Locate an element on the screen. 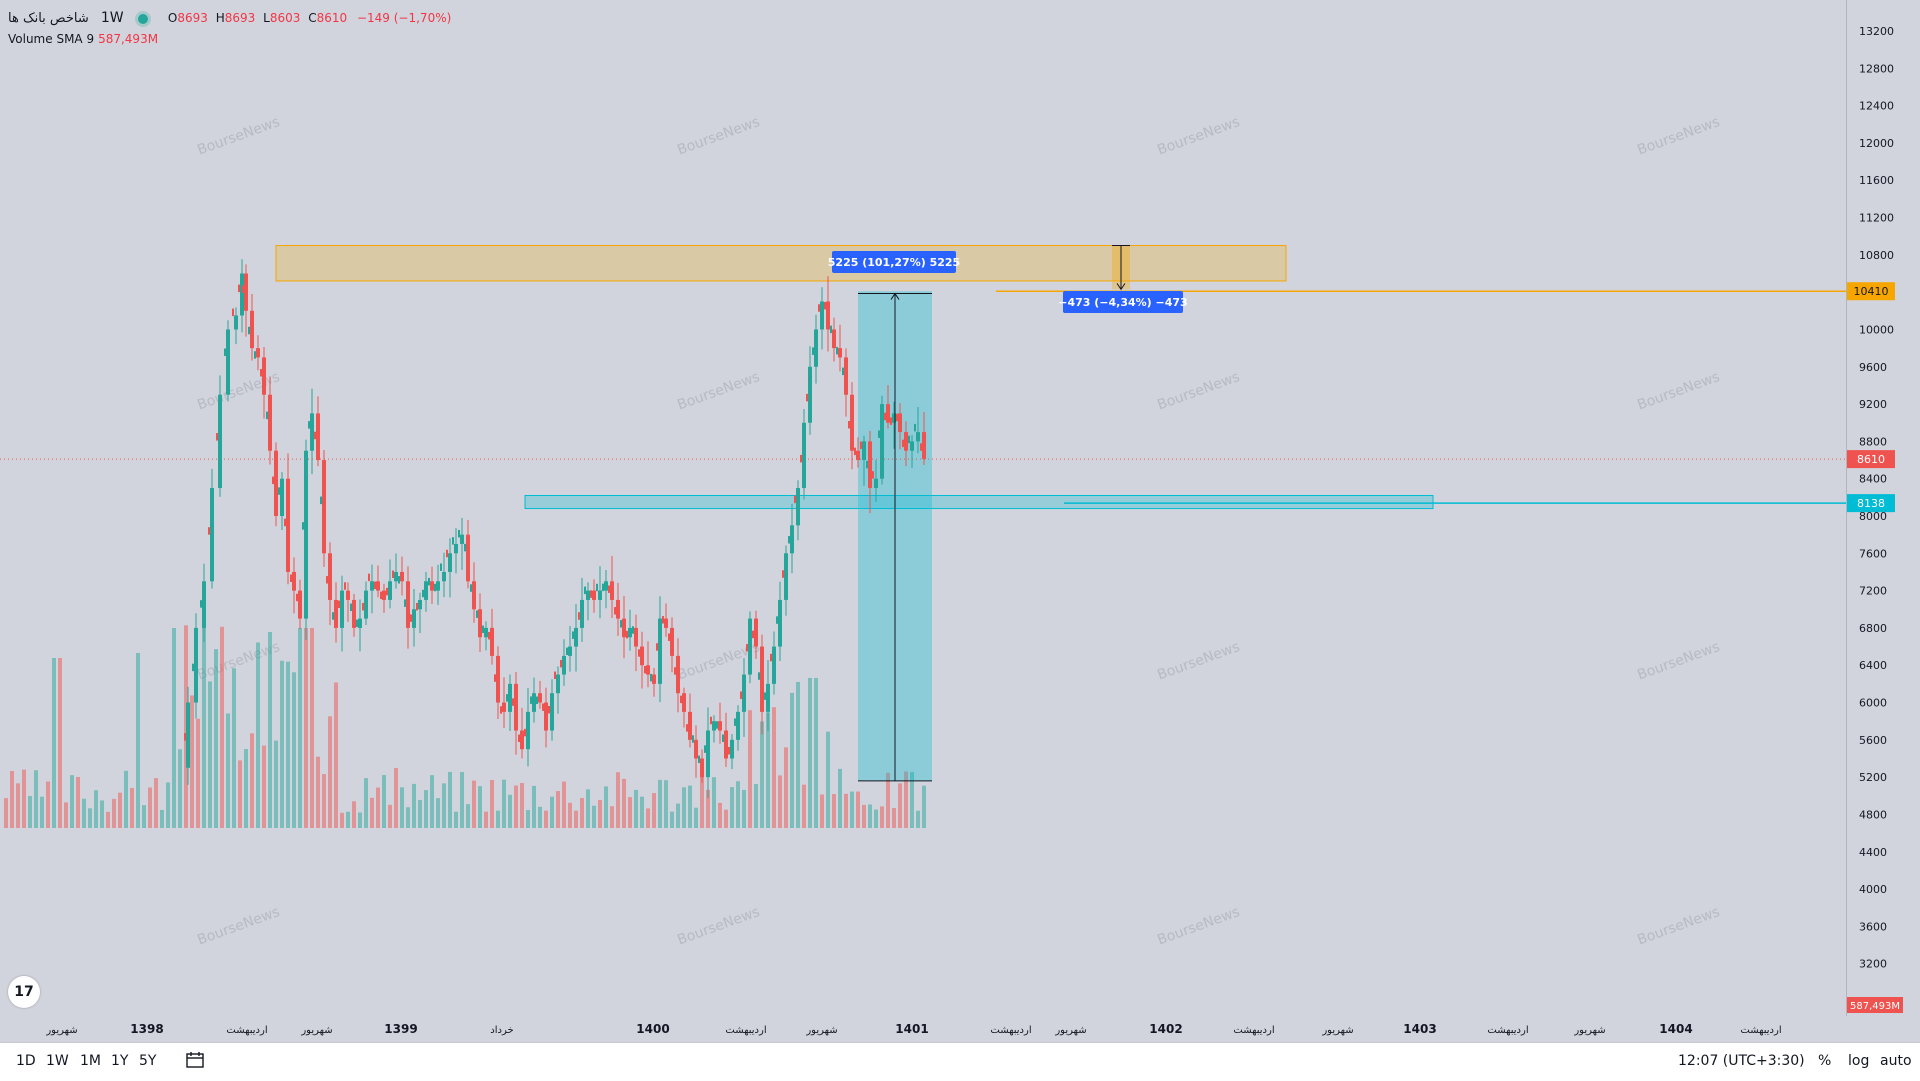  tradingview-logo-icon: 17 is located at coordinates (24, 992).